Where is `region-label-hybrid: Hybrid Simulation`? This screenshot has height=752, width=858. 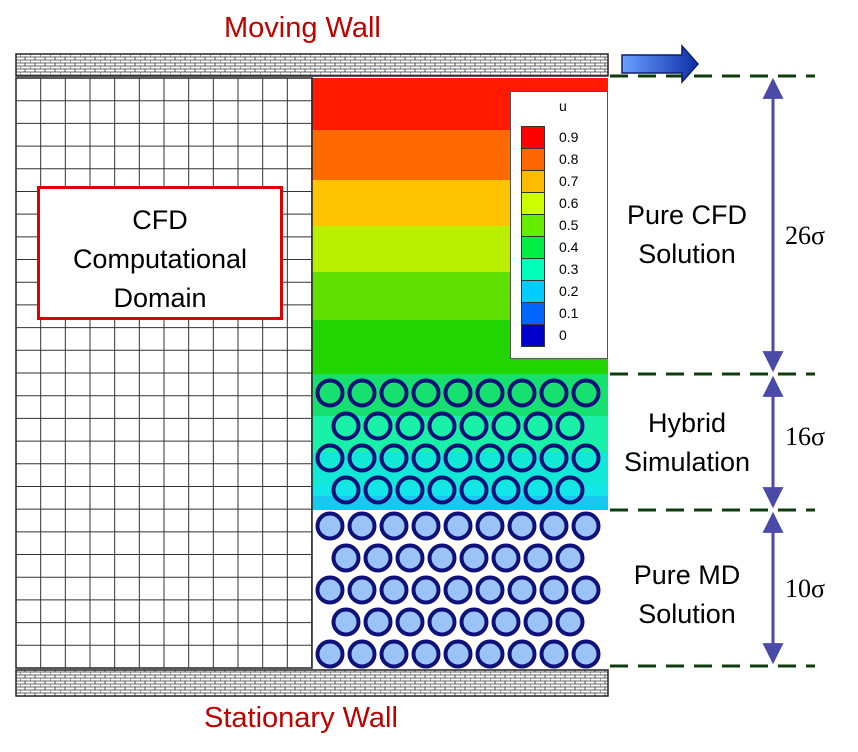 region-label-hybrid: Hybrid Simulation is located at coordinates (687, 443).